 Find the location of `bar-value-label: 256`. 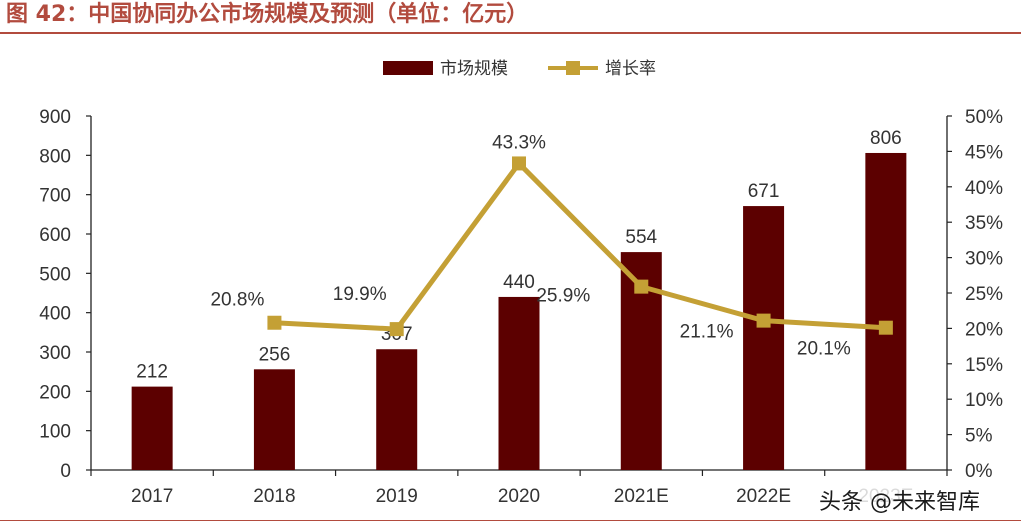

bar-value-label: 256 is located at coordinates (275, 354).